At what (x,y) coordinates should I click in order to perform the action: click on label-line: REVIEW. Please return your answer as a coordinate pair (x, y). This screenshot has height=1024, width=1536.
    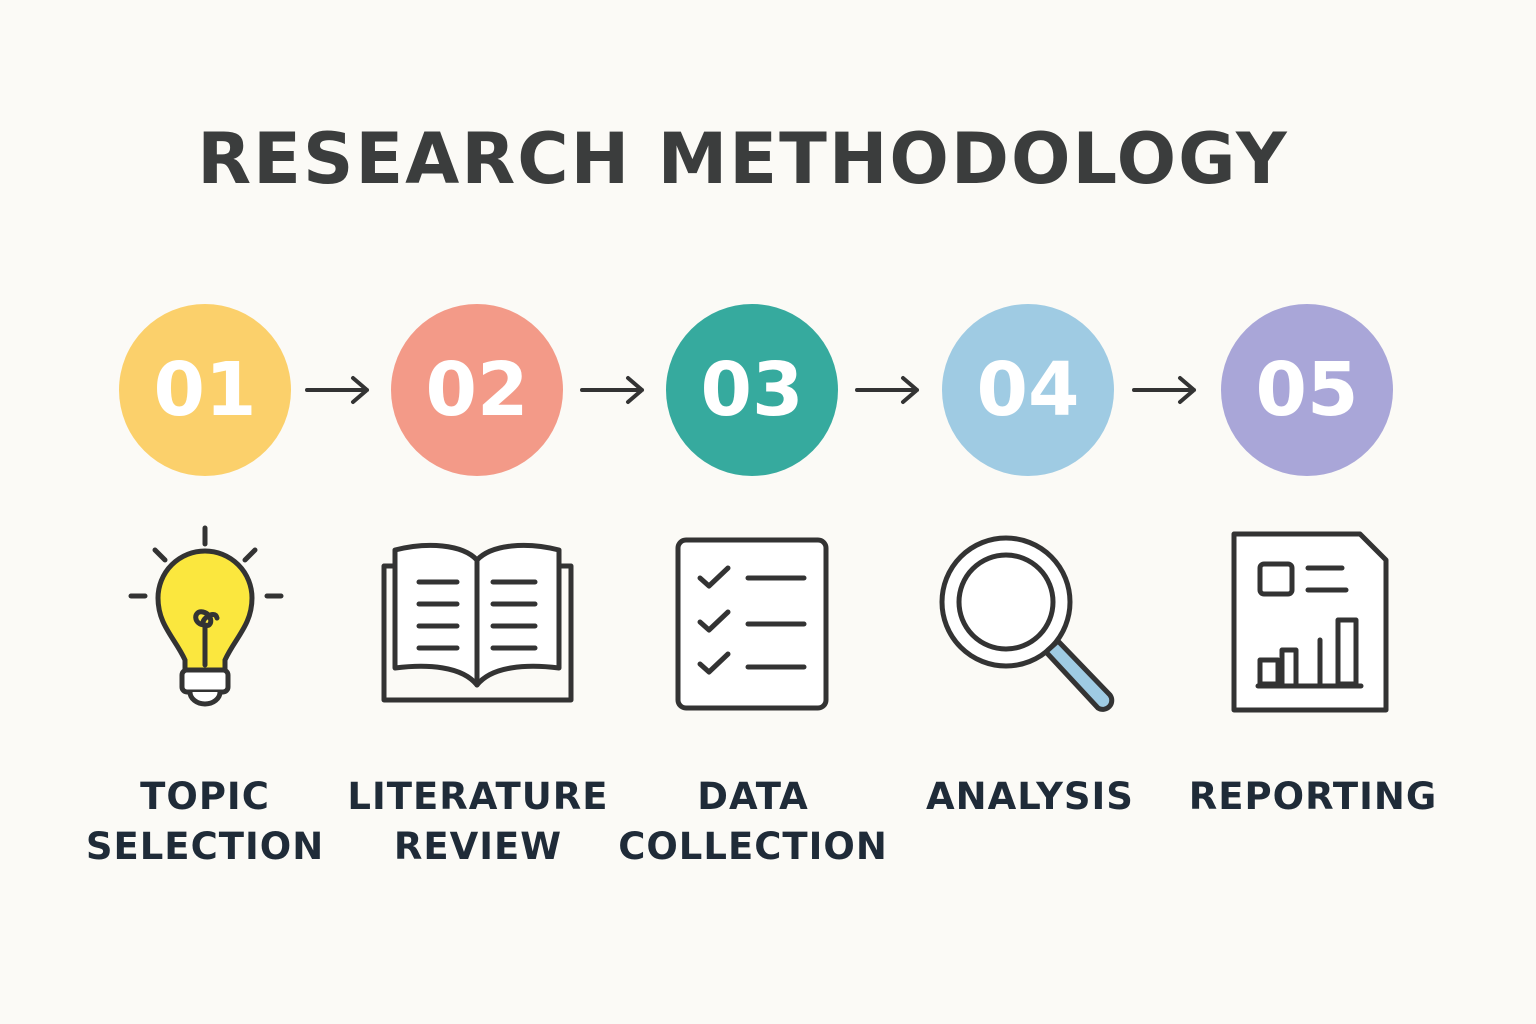
    Looking at the image, I should click on (478, 846).